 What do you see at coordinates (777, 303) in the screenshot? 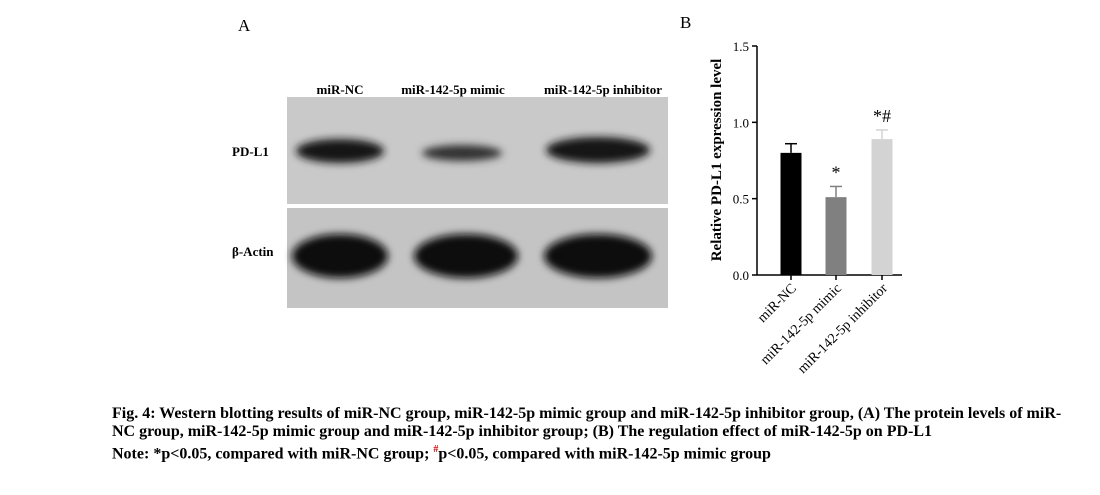
I see `x-tick-label: miR-NC` at bounding box center [777, 303].